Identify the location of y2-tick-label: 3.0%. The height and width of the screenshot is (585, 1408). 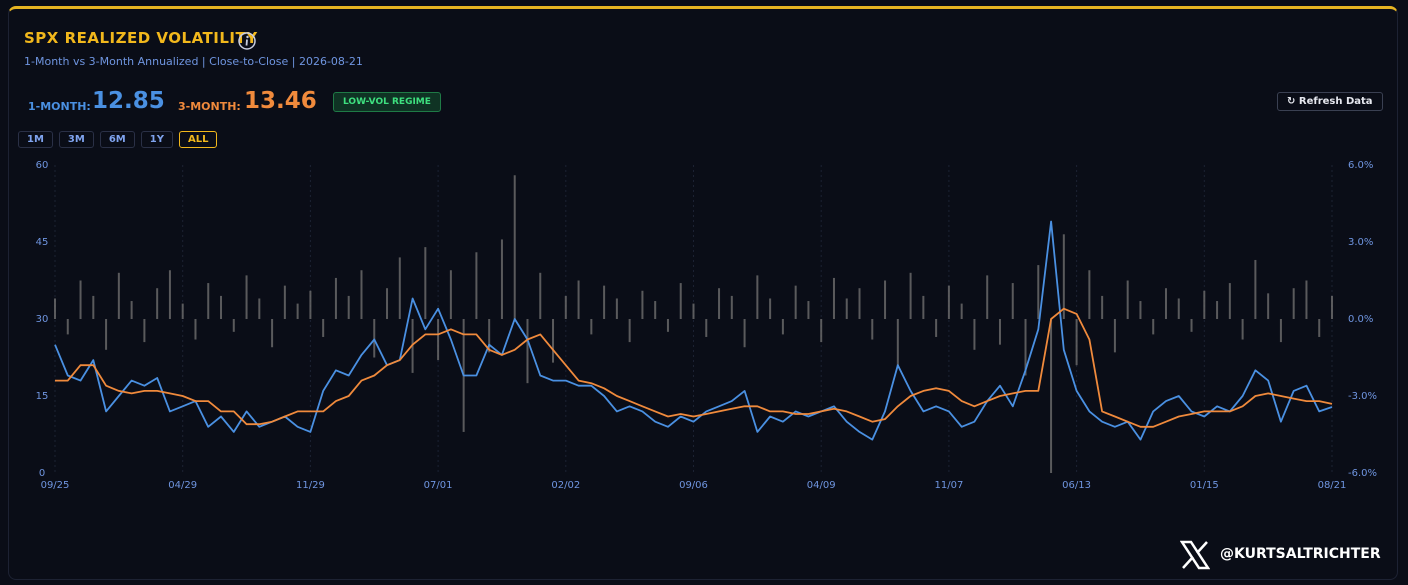
(1360, 242).